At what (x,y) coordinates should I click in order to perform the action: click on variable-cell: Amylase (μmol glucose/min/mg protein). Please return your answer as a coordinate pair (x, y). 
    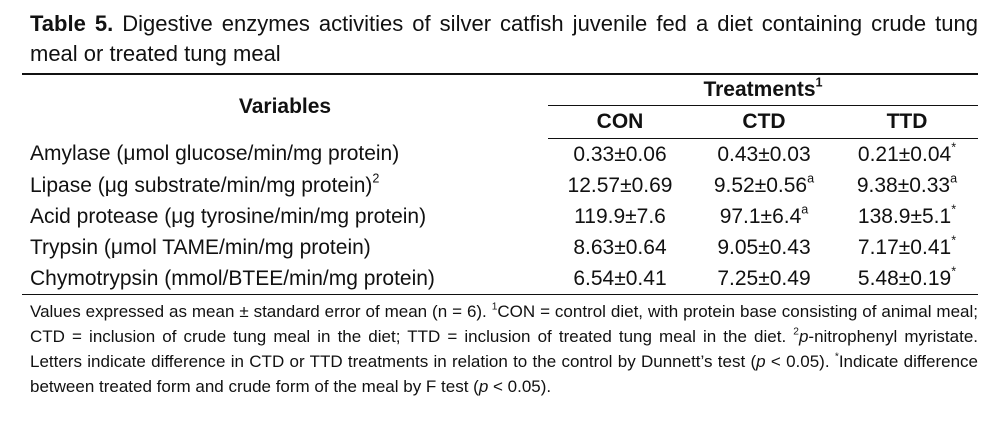
    Looking at the image, I should click on (285, 155).